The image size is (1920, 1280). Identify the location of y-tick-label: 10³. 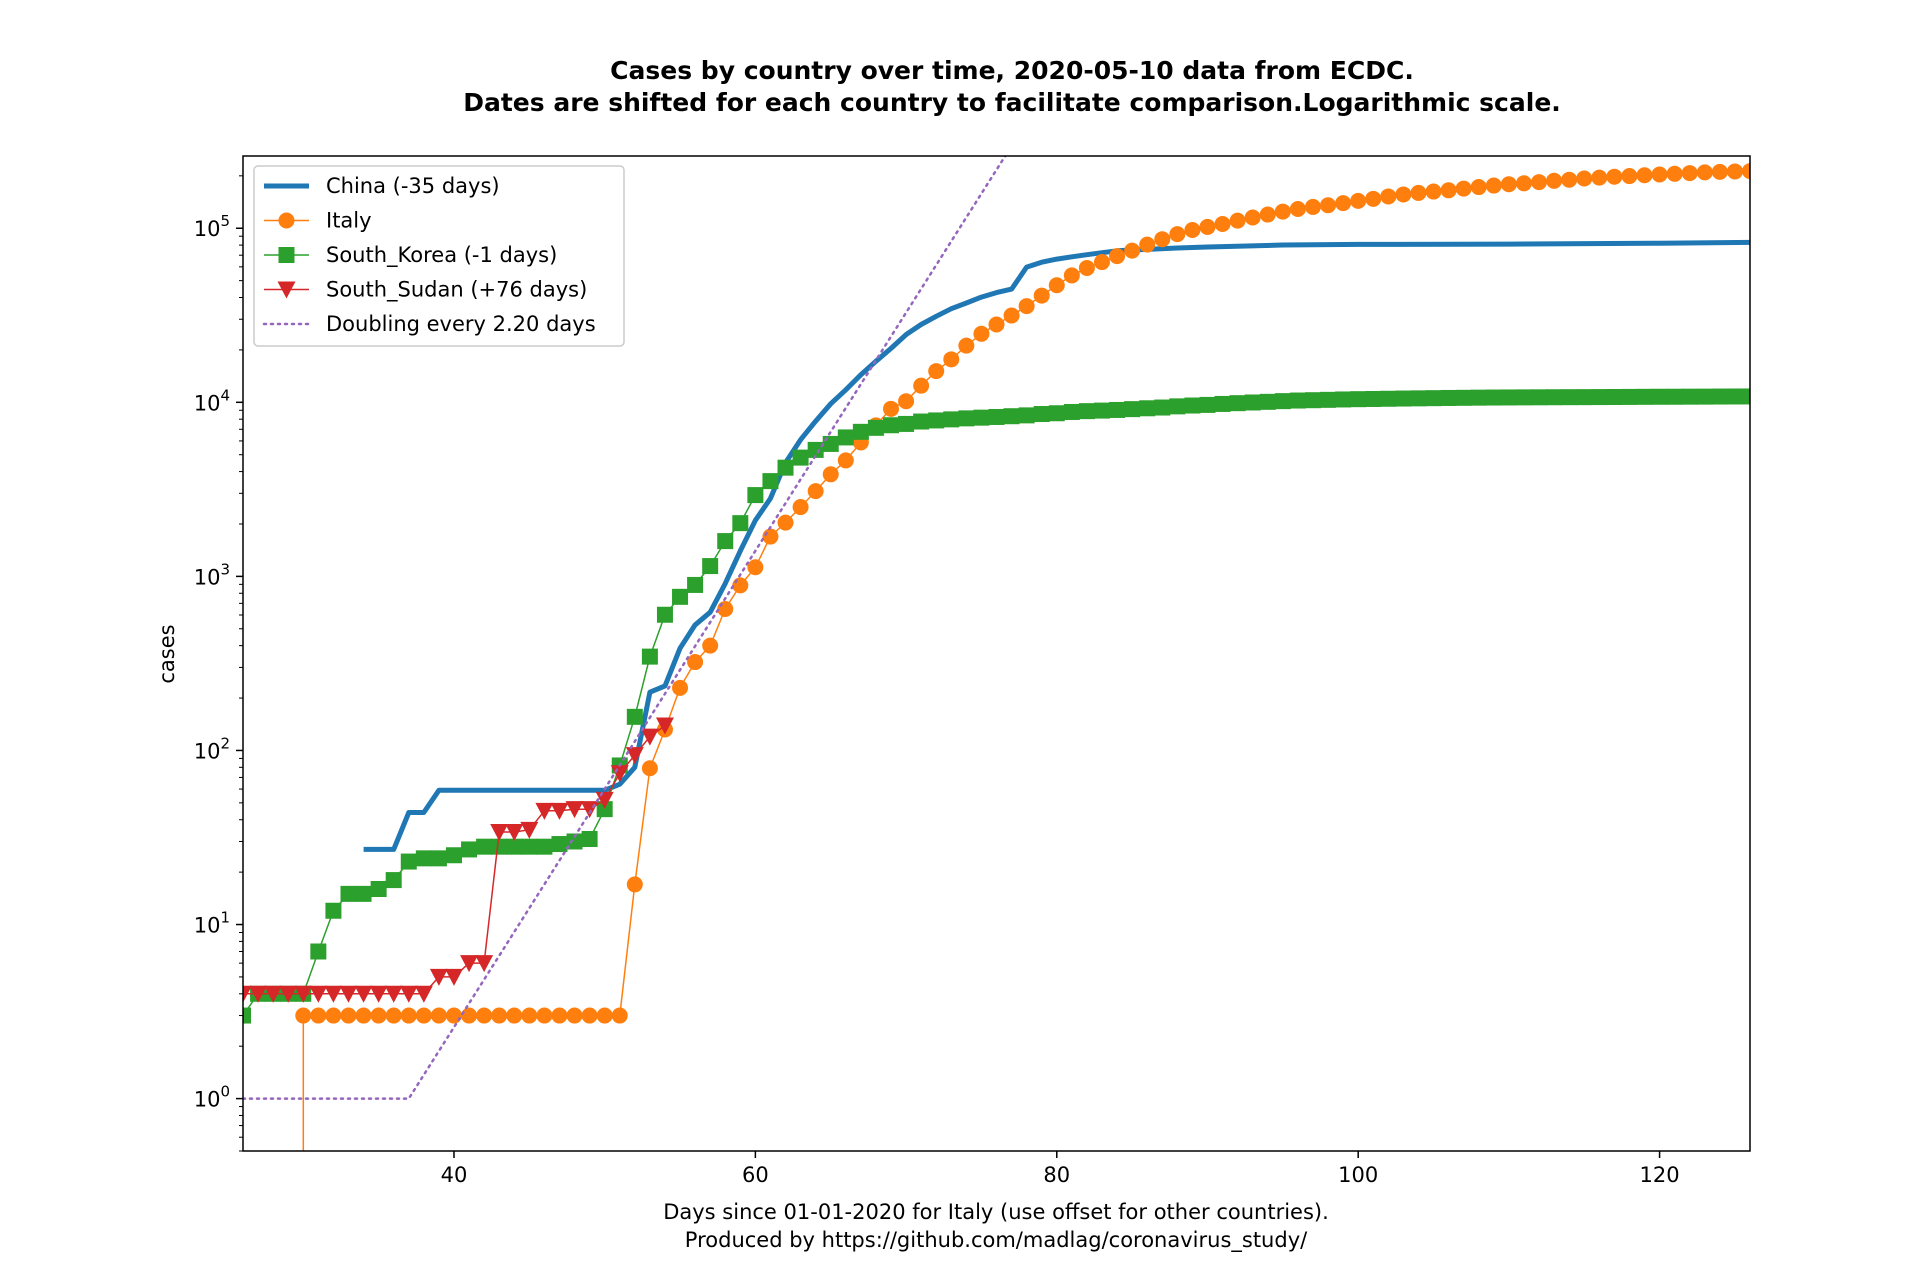
(212, 574).